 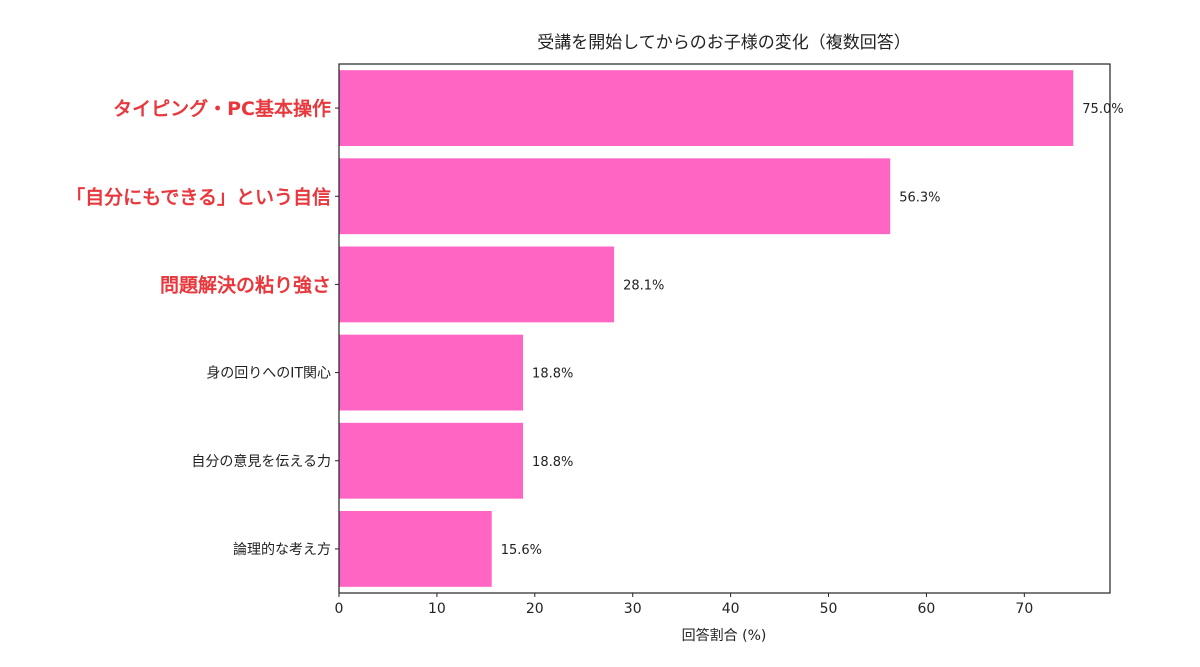 I want to click on x-tick-label: 20, so click(x=535, y=609).